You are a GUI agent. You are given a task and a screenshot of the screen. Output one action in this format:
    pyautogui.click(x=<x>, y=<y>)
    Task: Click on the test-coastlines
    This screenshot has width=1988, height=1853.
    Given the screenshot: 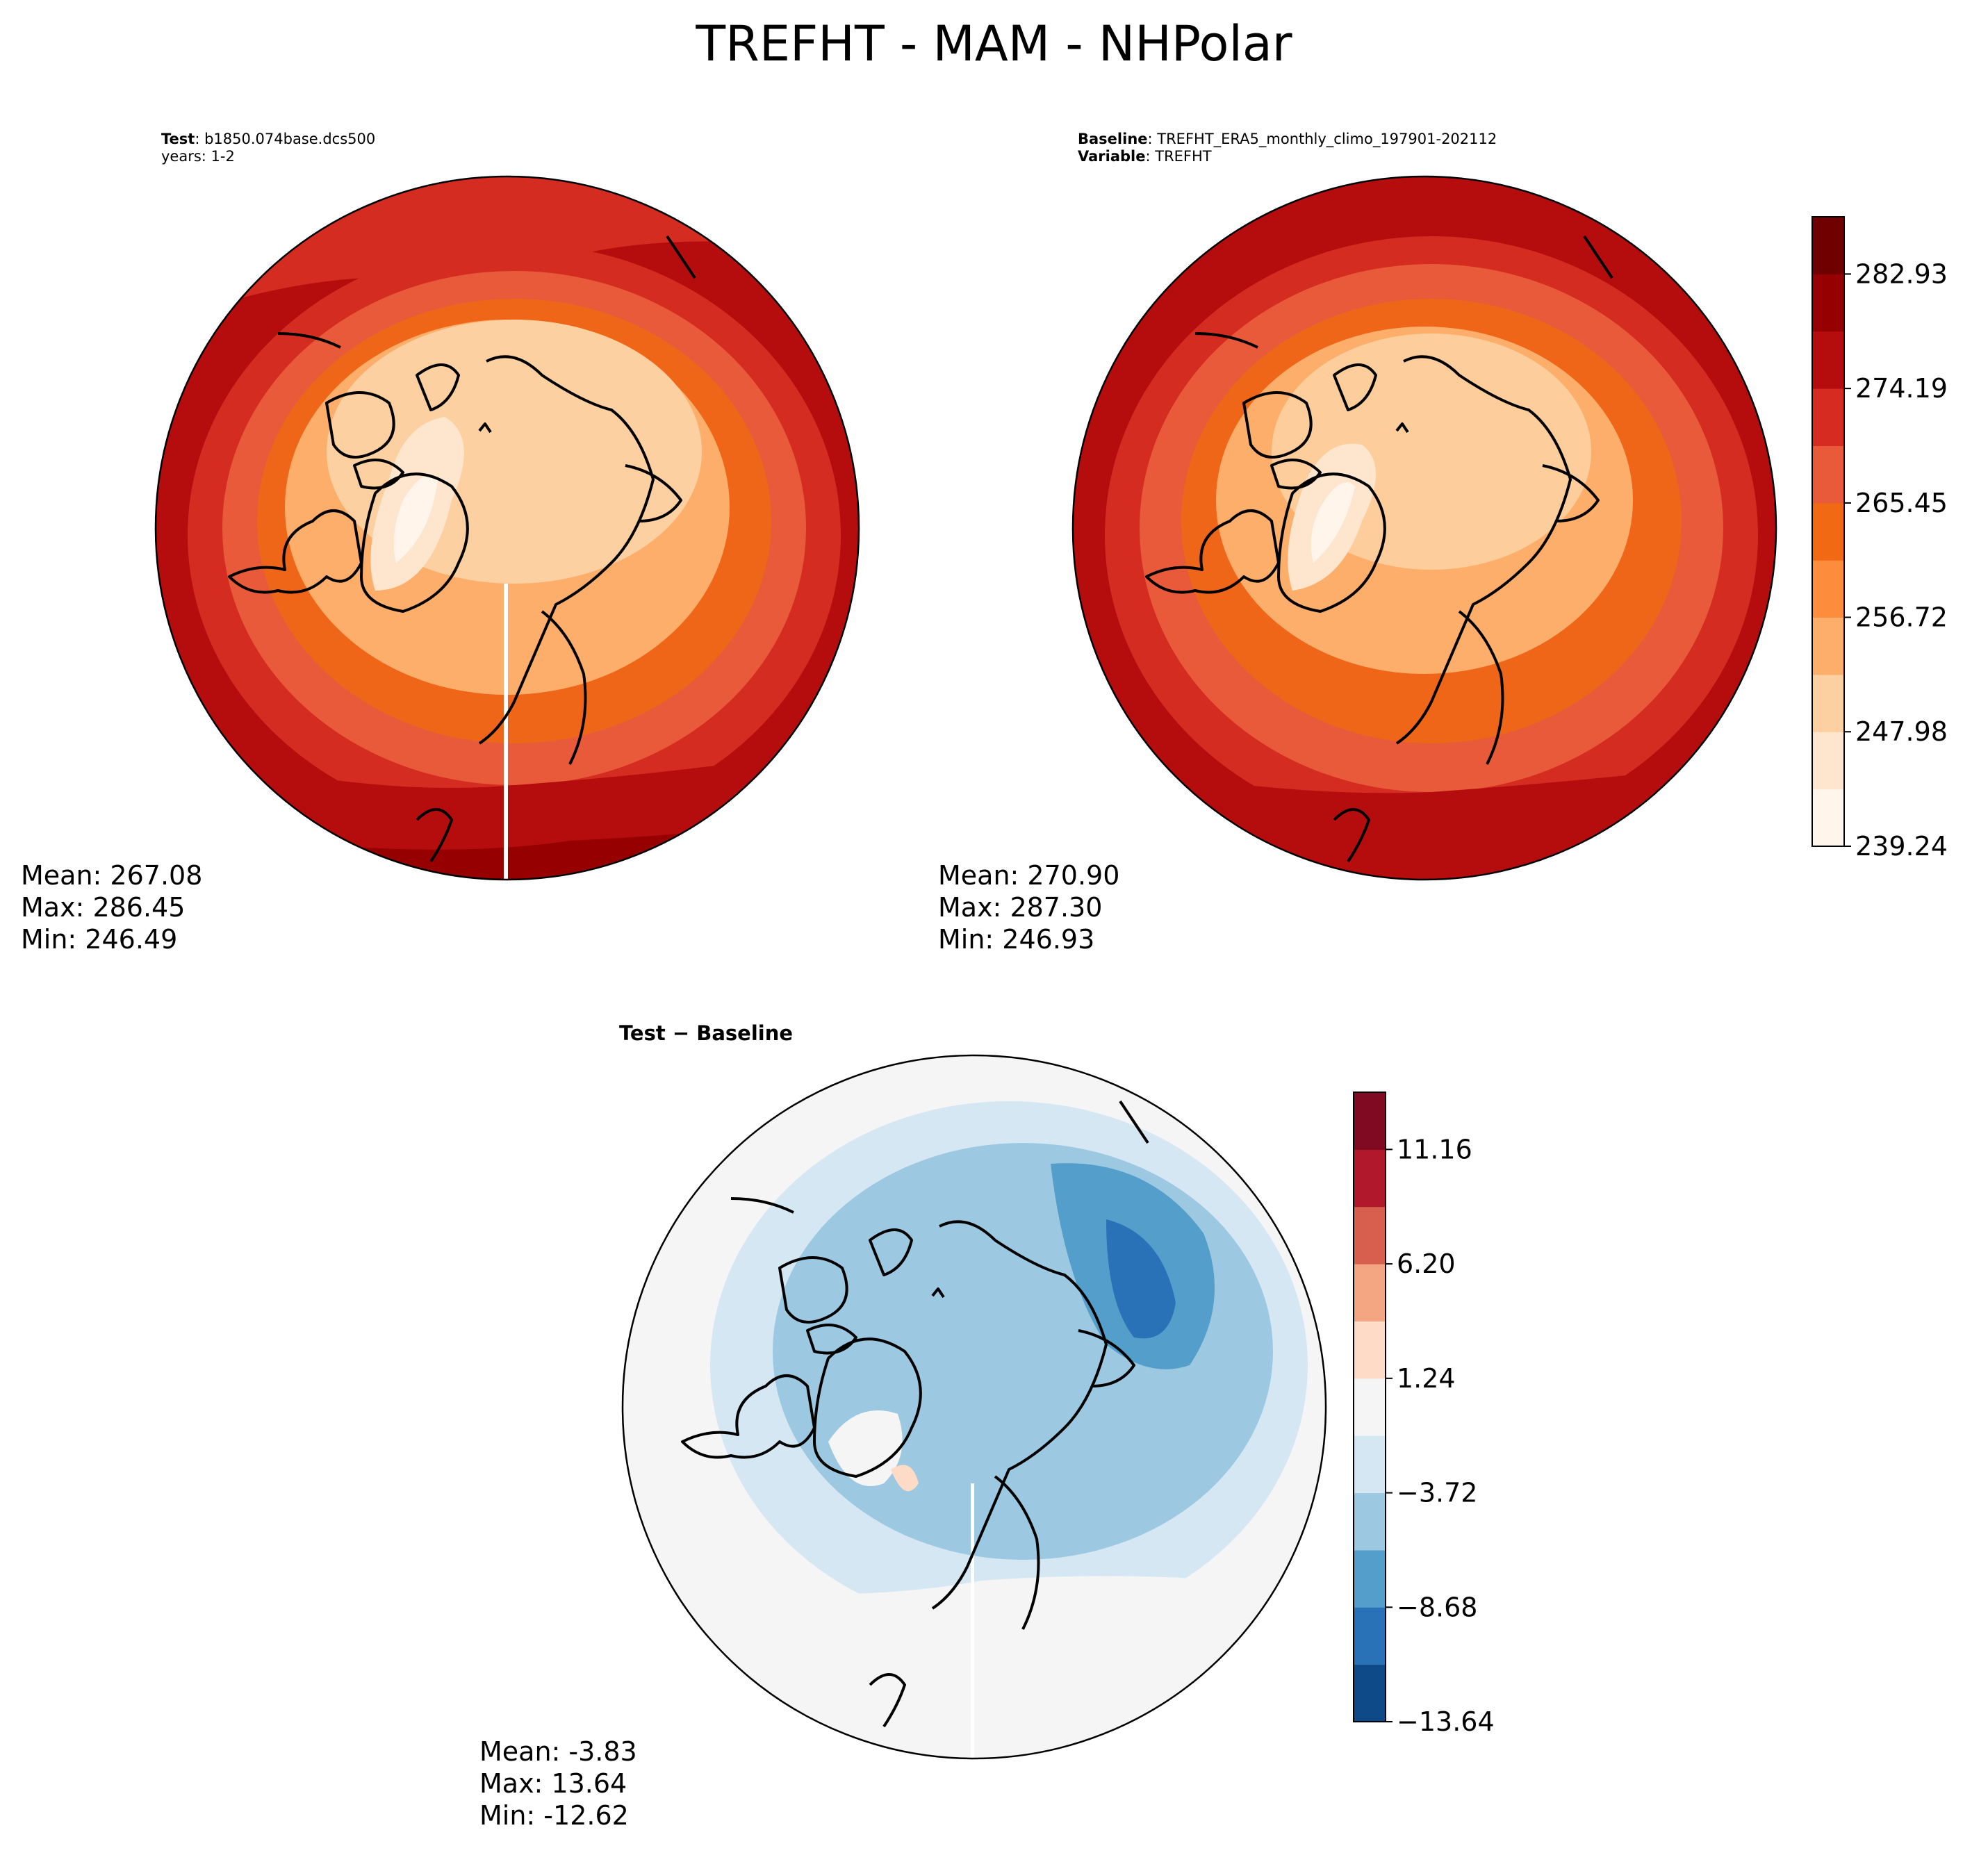 What is the action you would take?
    pyautogui.click(x=462, y=549)
    